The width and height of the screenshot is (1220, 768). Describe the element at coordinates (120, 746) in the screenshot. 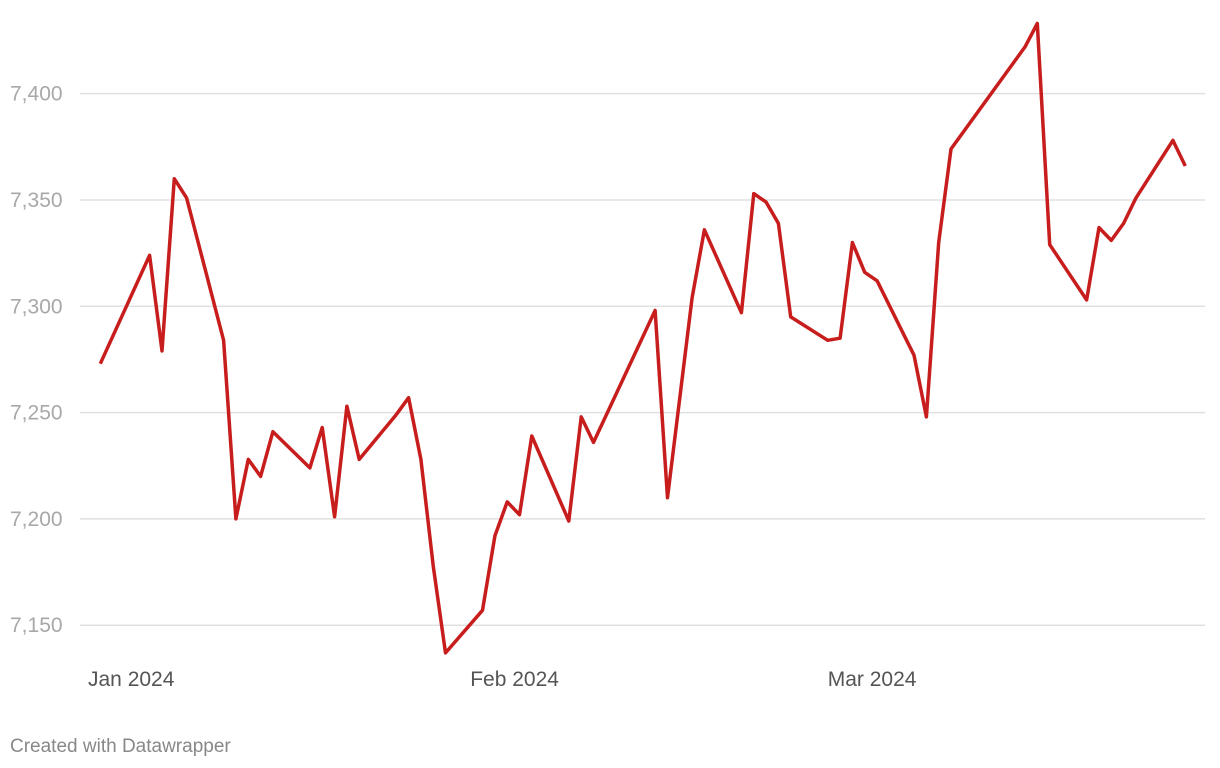

I see `footer: Created with Datawrapper` at that location.